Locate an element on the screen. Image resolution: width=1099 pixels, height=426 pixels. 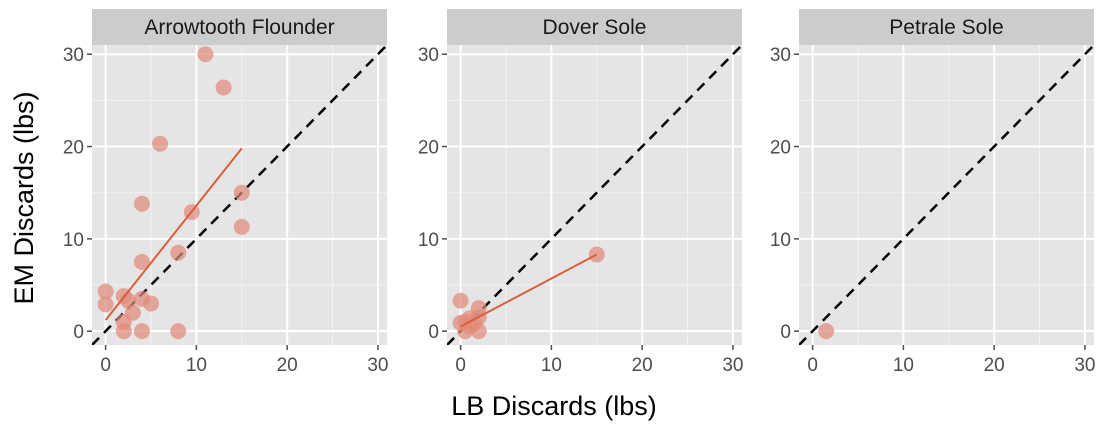
facet-title: Petrale Sole is located at coordinates (946, 27).